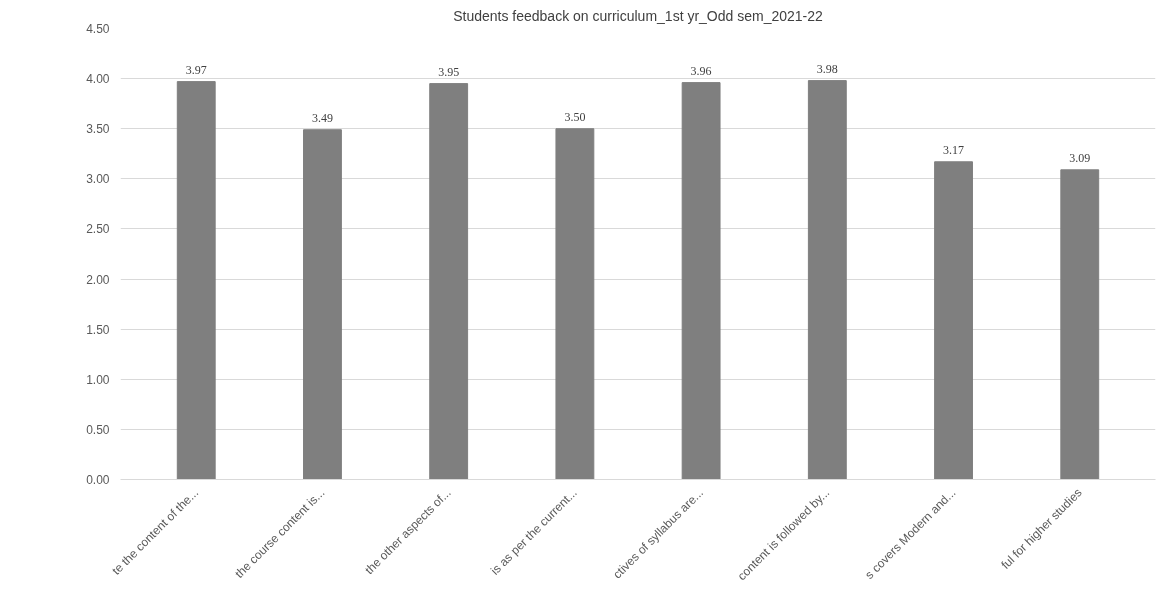 This screenshot has height=597, width=1168. What do you see at coordinates (98, 379) in the screenshot?
I see `y-tick-label: 1.00` at bounding box center [98, 379].